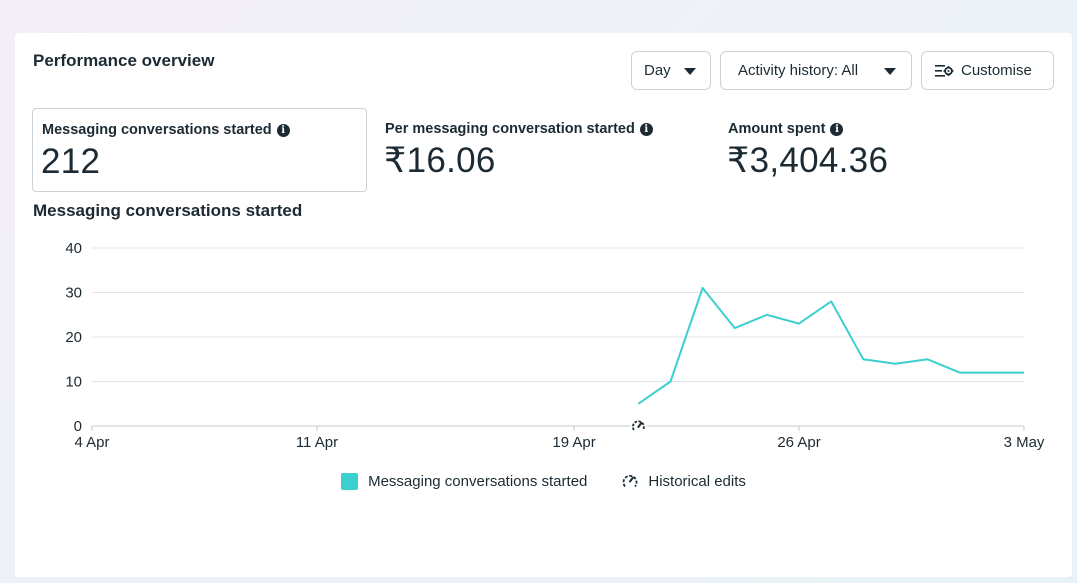 This screenshot has height=583, width=1077. I want to click on legend-swatch, so click(350, 481).